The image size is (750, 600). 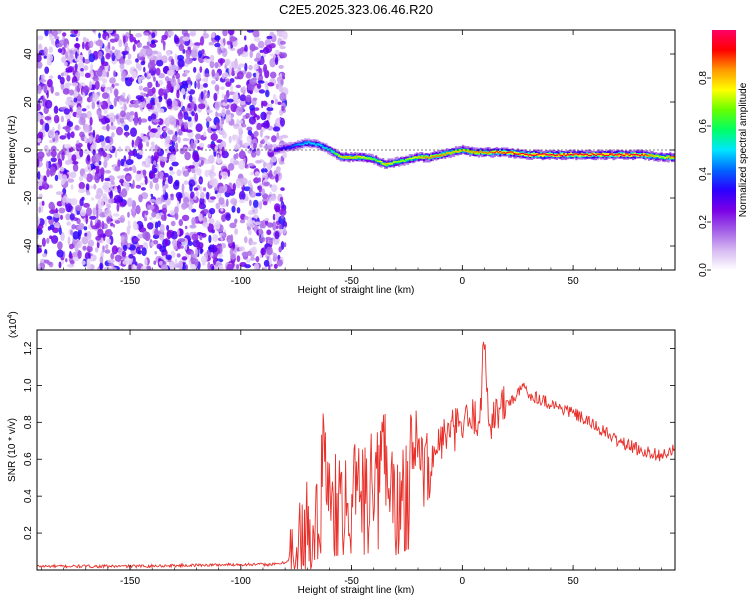 What do you see at coordinates (13, 312) in the screenshot?
I see `snr-multiplier-close: )` at bounding box center [13, 312].